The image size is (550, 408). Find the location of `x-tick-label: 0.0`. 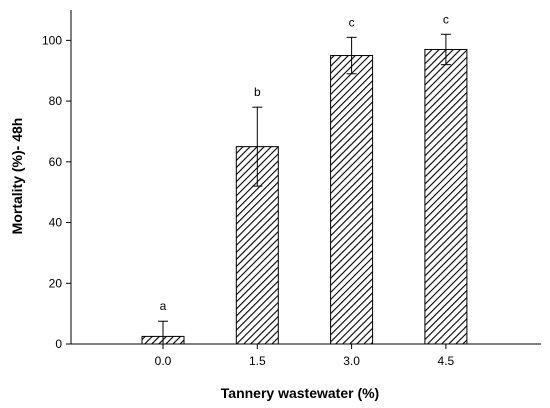

x-tick-label: 0.0 is located at coordinates (163, 361).